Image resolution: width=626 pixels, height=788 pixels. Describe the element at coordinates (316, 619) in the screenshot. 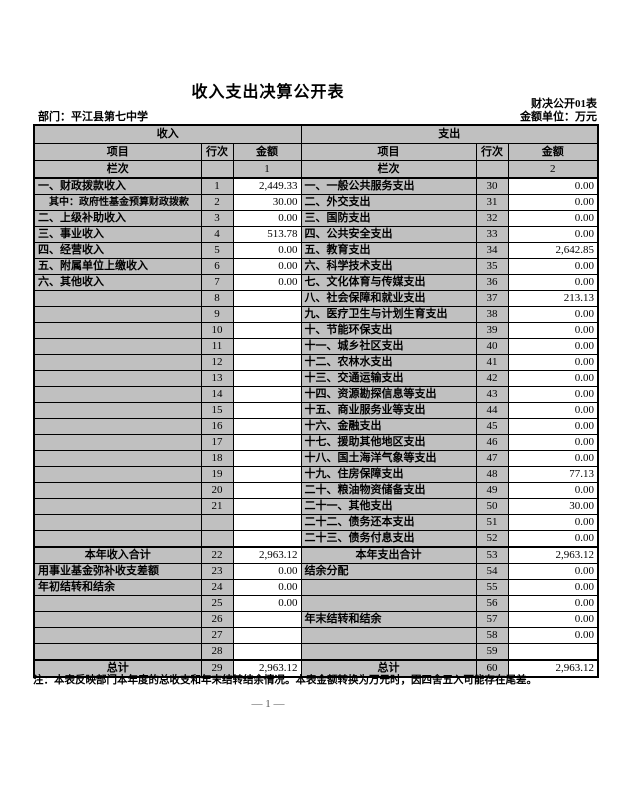

I see `table-row: 26 年末结转和结余 57 0.00` at that location.